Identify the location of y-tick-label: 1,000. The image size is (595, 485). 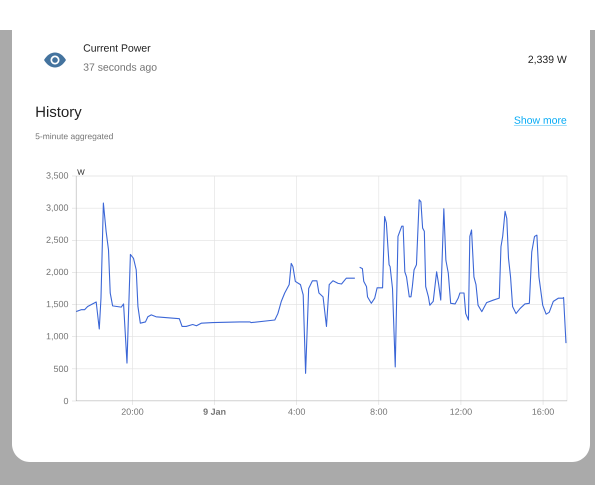
(57, 336).